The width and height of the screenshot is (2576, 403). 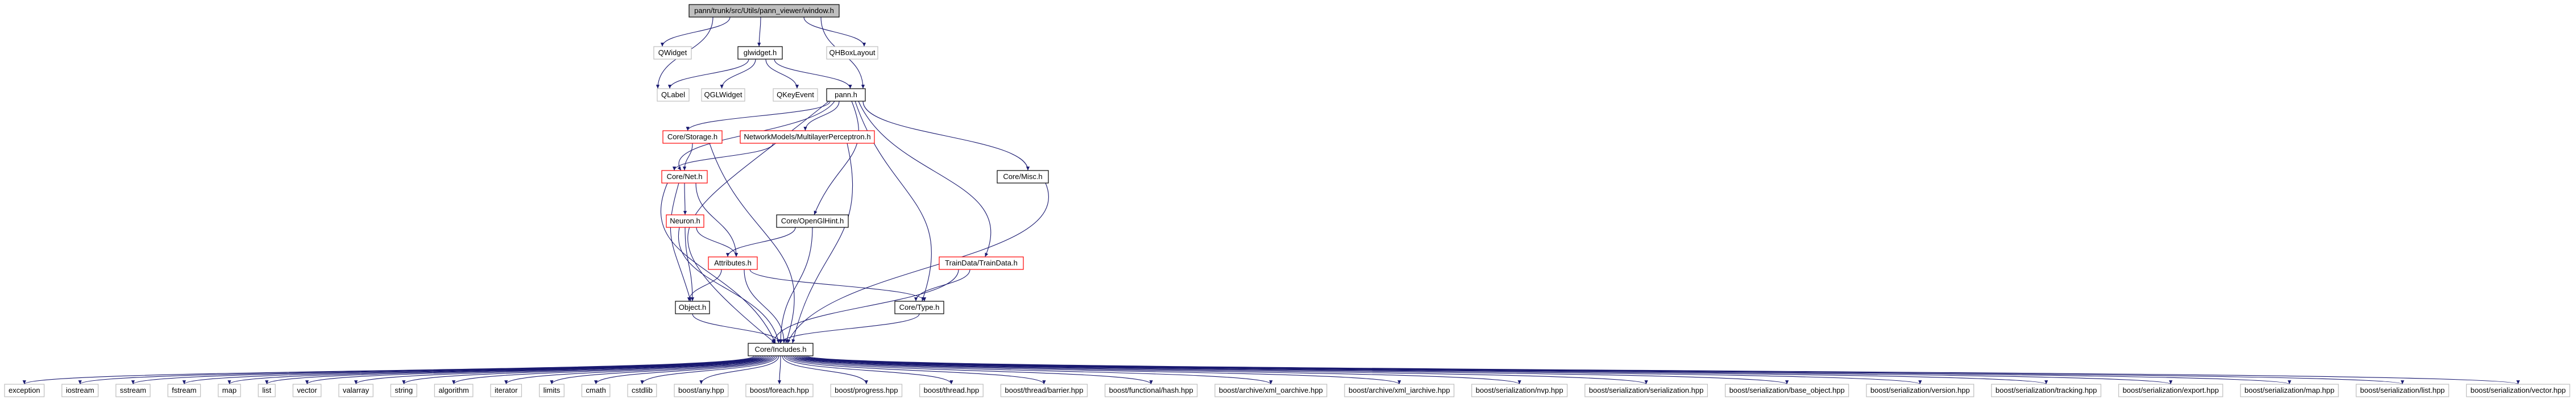 I want to click on leaf-node: boost/archive/xml_iarchive.hpp, so click(x=1400, y=391).